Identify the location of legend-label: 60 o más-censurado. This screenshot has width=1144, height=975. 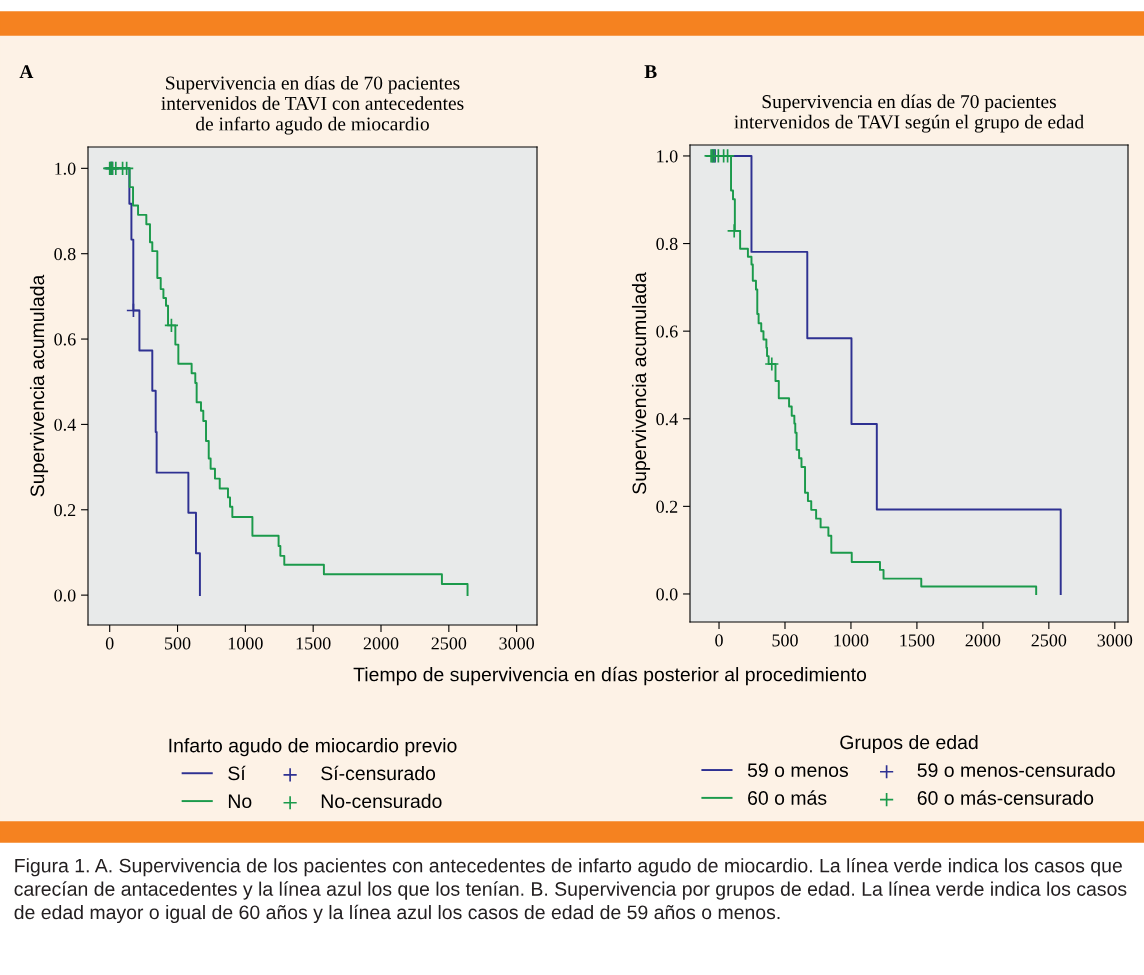
(1005, 797).